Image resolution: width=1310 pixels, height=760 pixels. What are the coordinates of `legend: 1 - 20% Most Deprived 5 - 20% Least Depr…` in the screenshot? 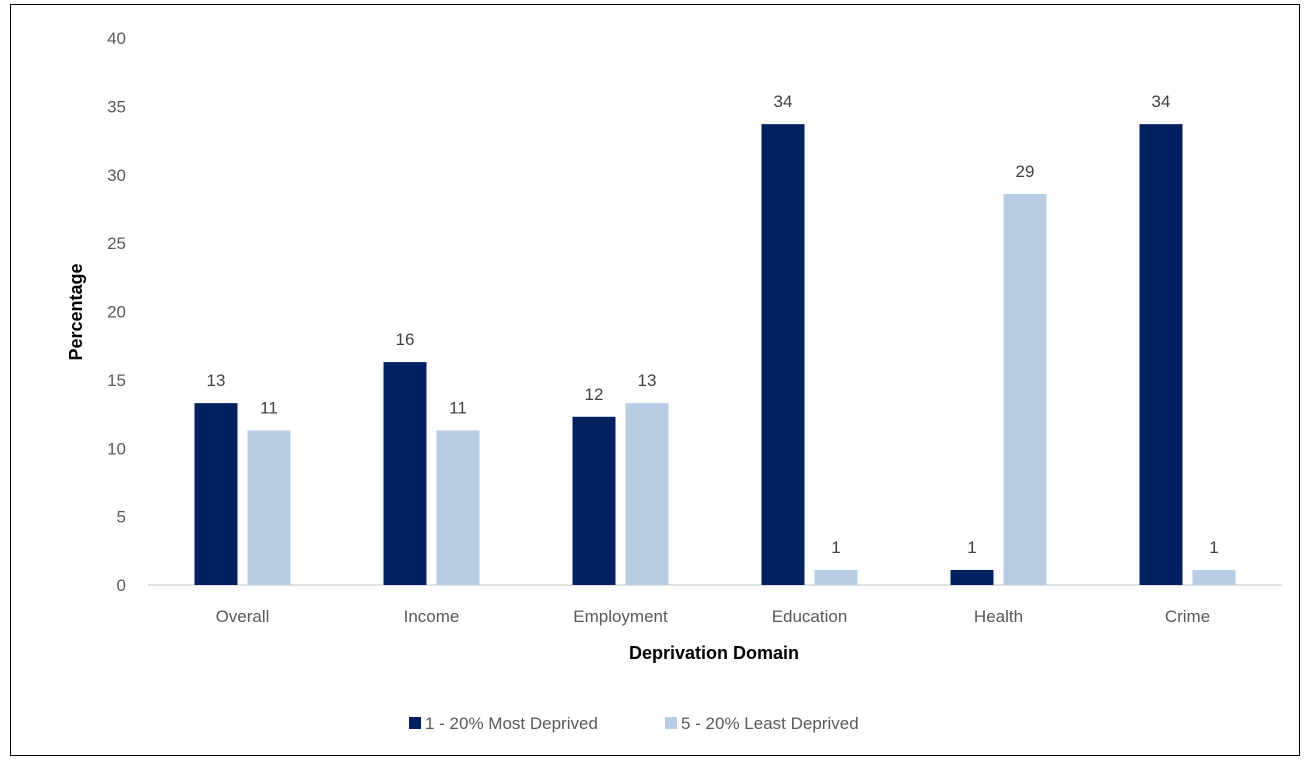 It's located at (634, 723).